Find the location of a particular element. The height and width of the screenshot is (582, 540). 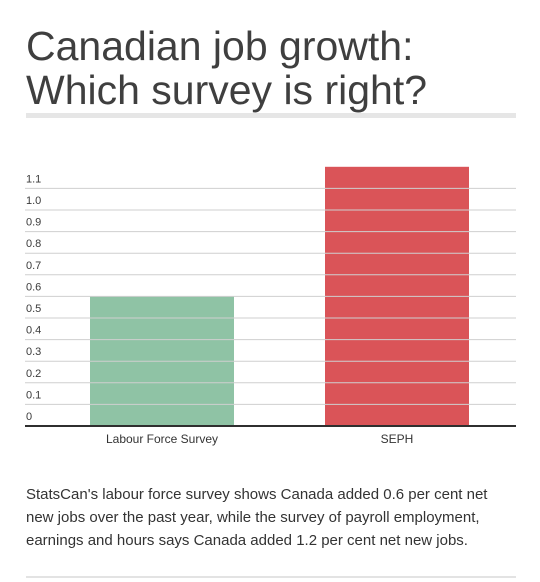

top-divider is located at coordinates (271, 115).